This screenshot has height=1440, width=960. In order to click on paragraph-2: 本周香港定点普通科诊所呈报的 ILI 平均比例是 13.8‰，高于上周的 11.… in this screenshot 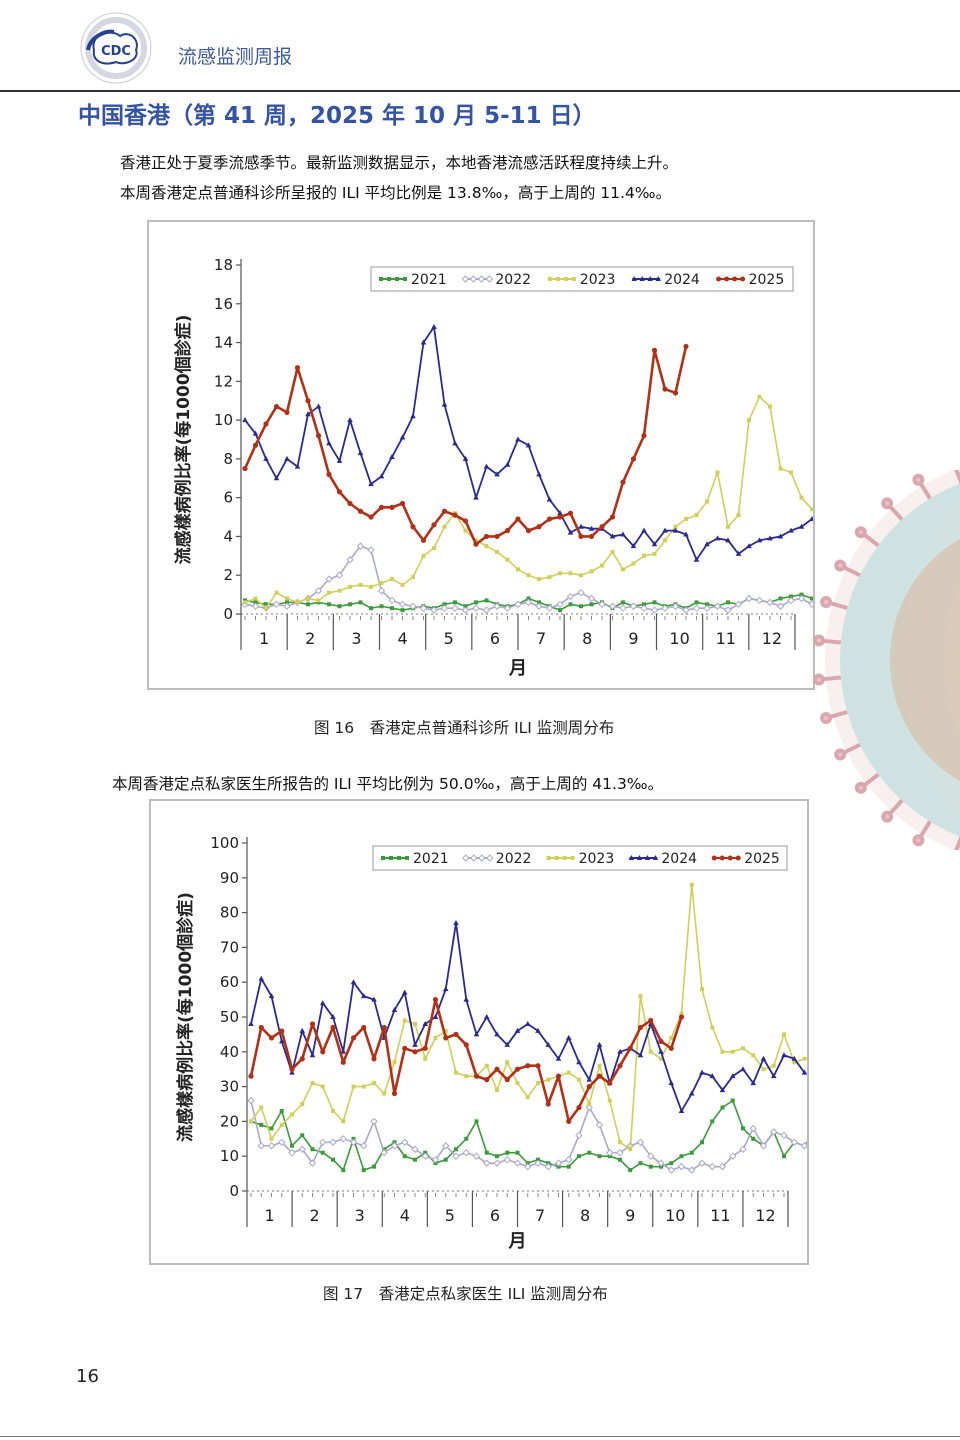, I will do `click(396, 193)`.